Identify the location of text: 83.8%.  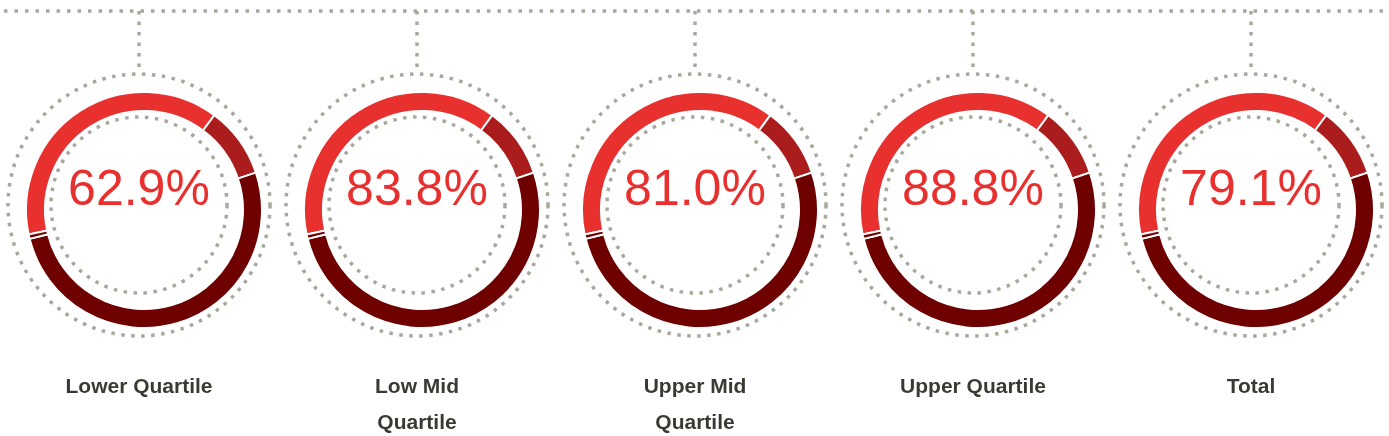
(417, 188).